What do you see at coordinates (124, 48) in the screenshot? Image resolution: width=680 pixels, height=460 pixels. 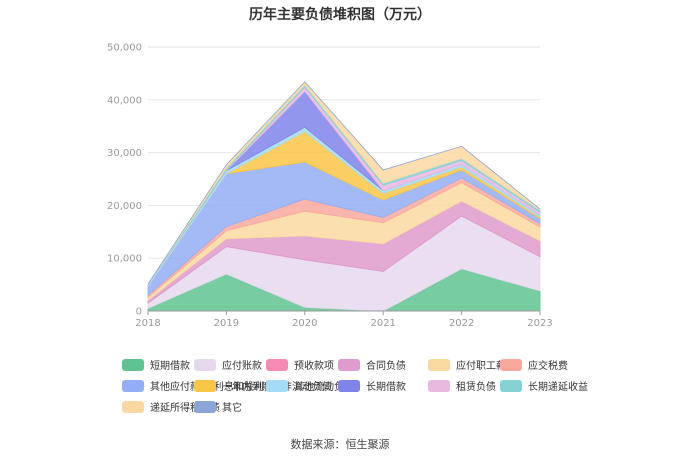 I see `y-tick-label: 50,000` at bounding box center [124, 48].